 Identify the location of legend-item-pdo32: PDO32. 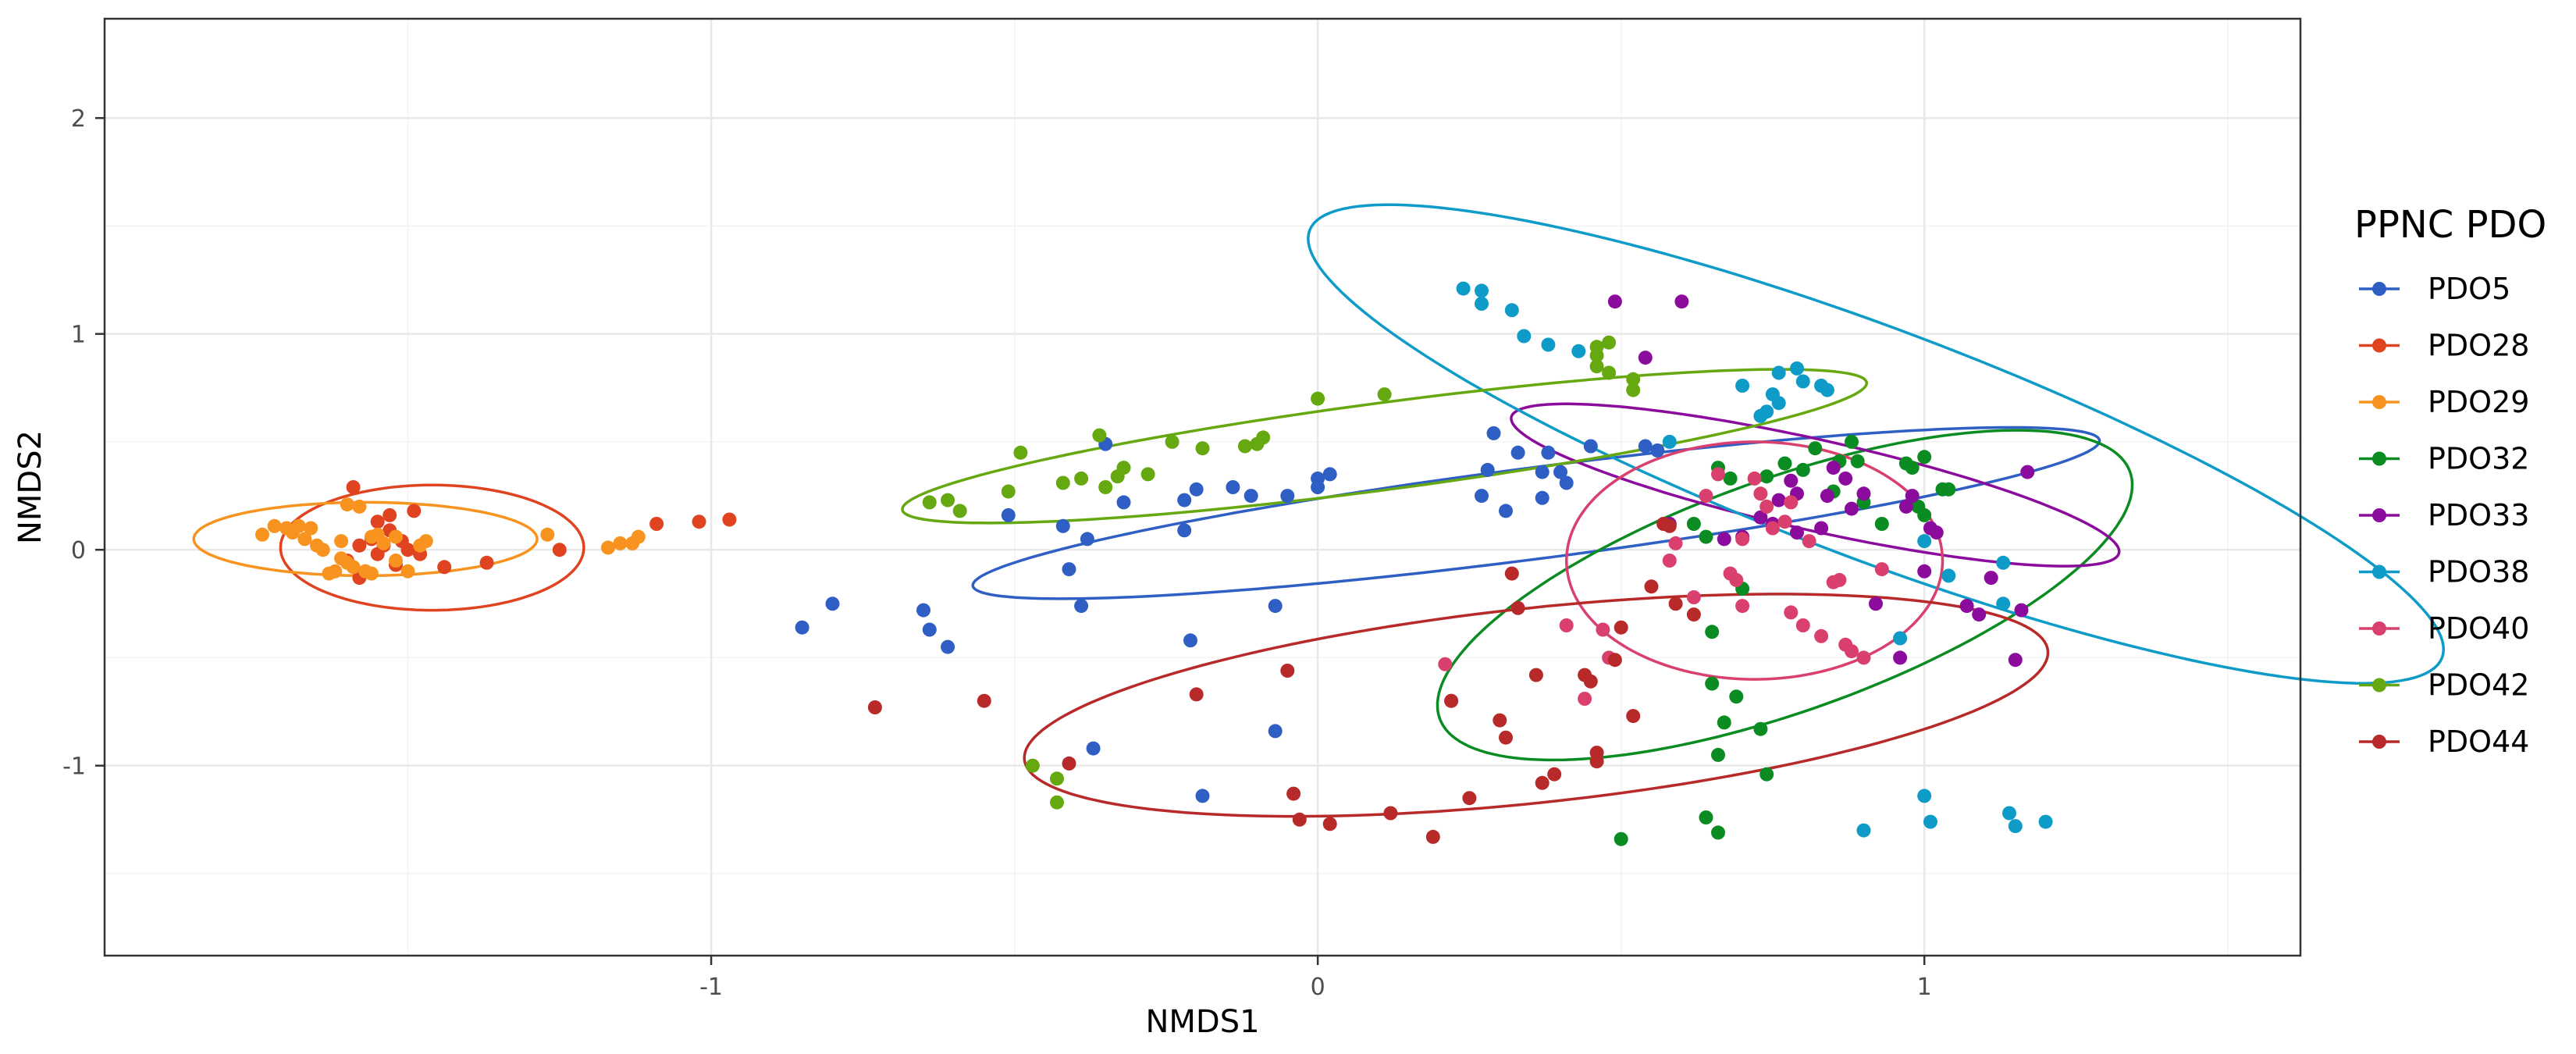
(2444, 459).